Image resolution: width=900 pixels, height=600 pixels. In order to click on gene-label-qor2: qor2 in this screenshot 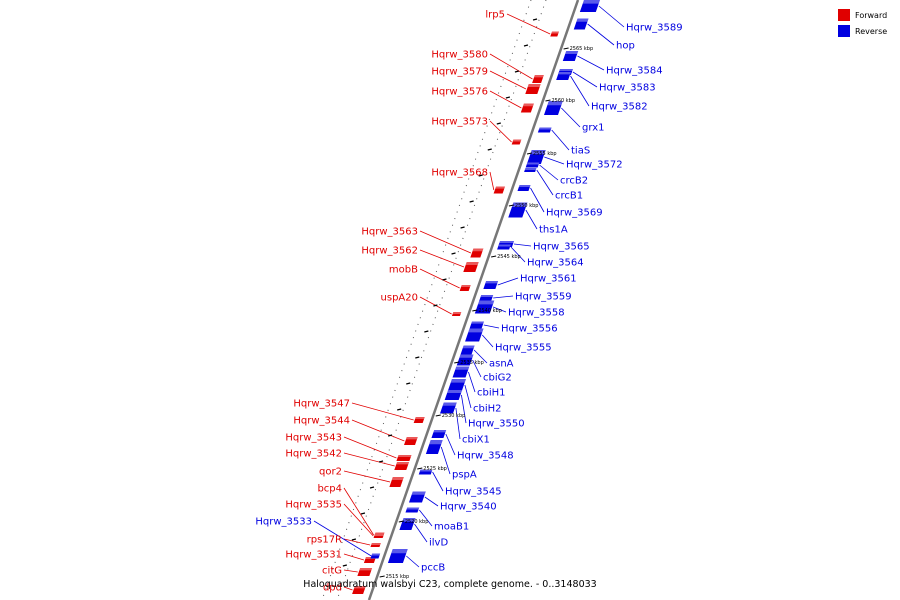, I will do `click(330, 472)`.